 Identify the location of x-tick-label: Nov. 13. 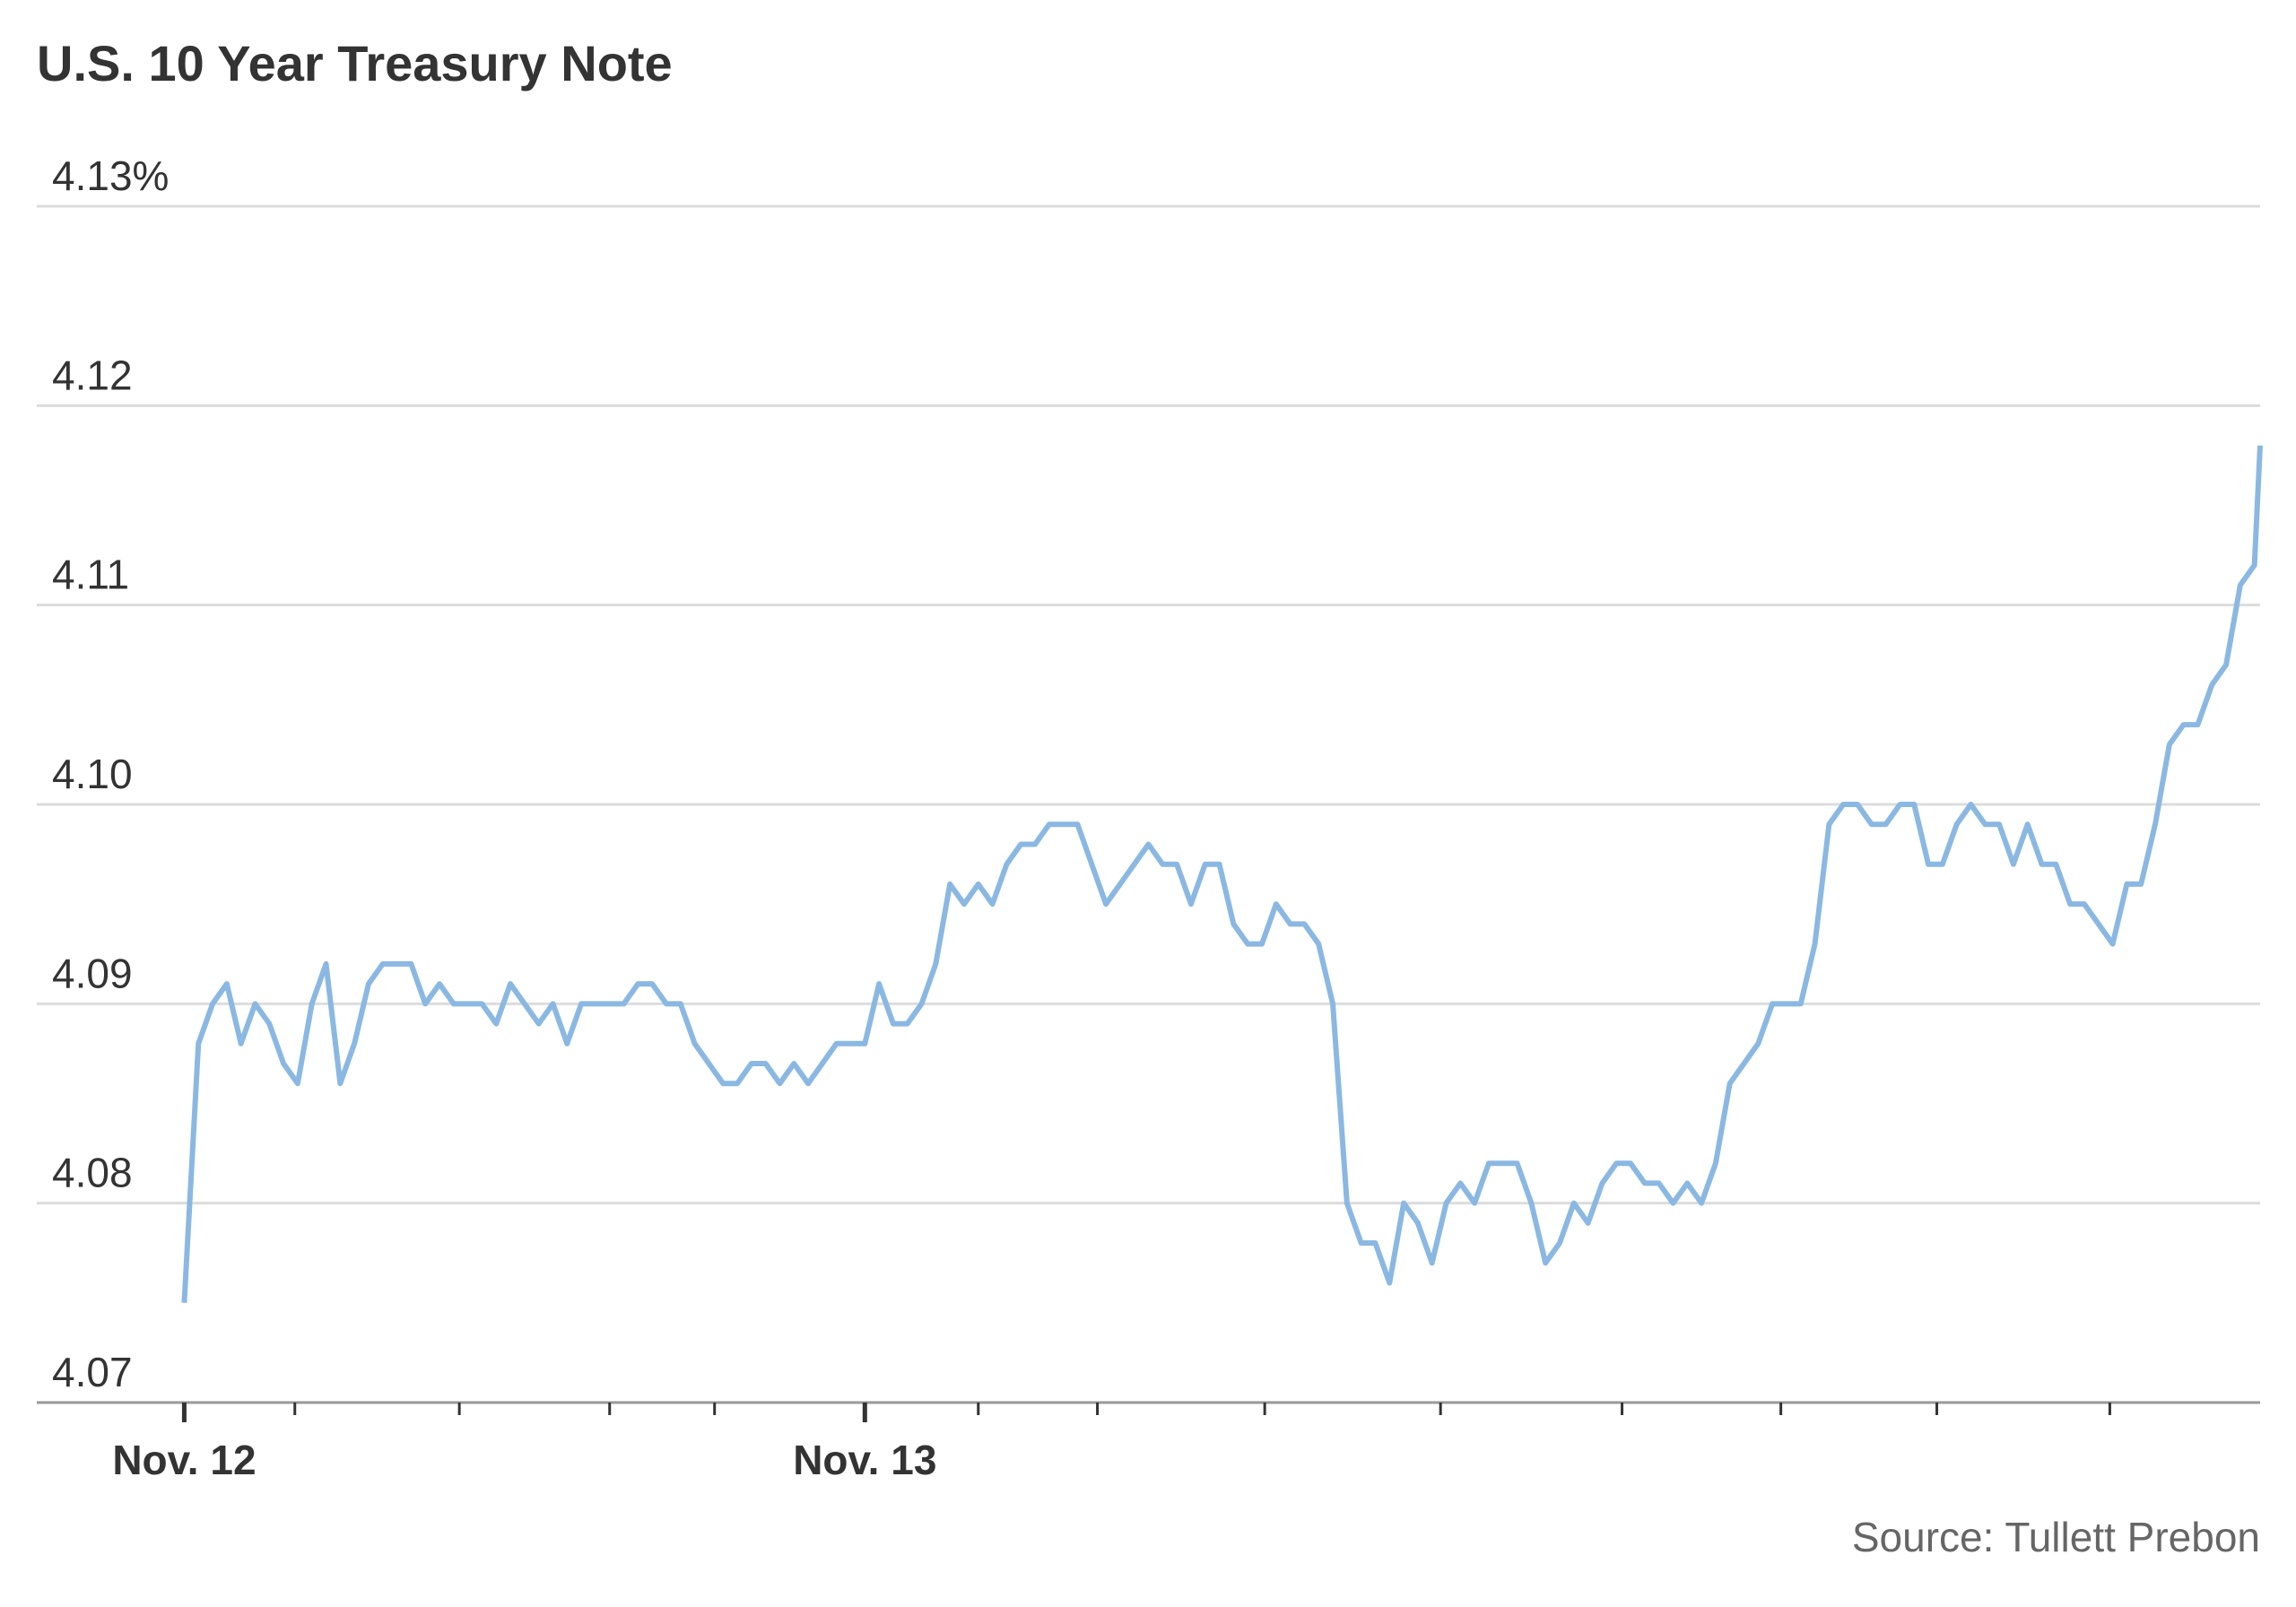
(864, 1460).